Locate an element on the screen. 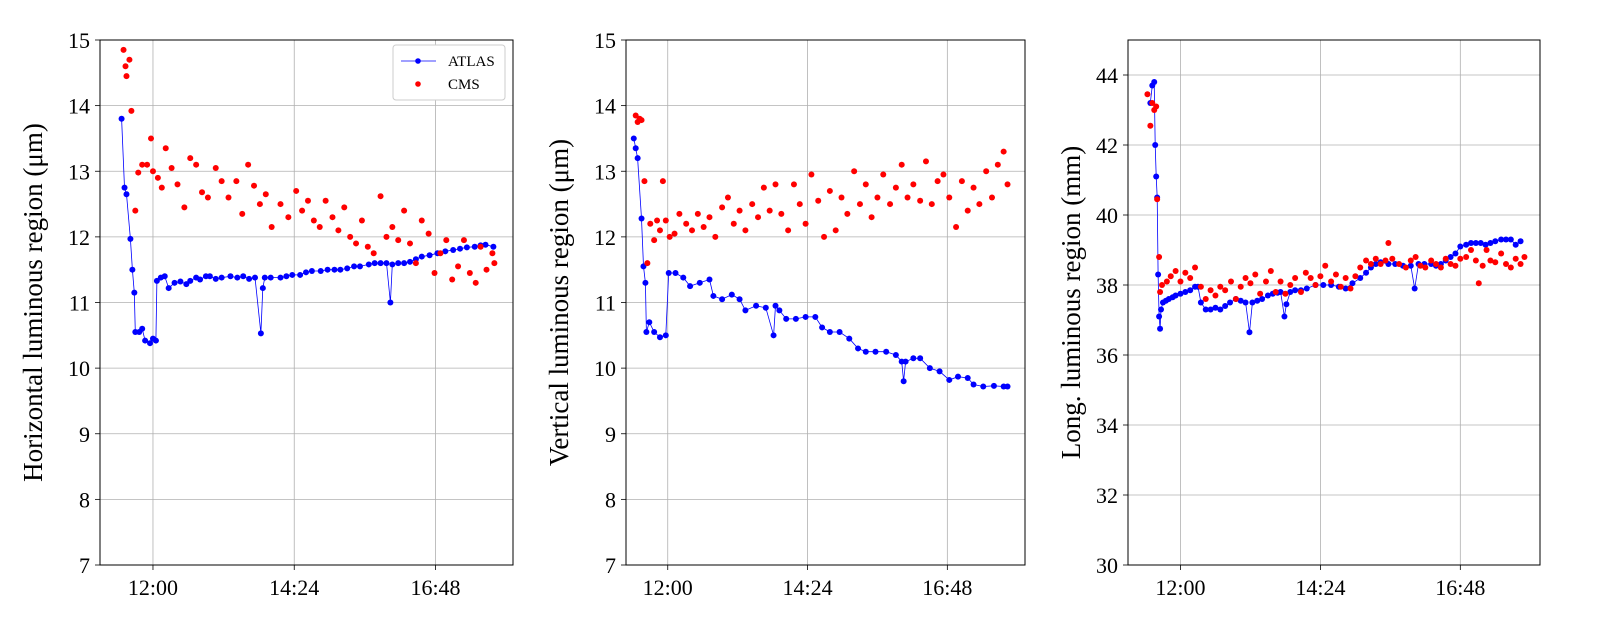  y-tick-label: 8 is located at coordinates (84, 499).